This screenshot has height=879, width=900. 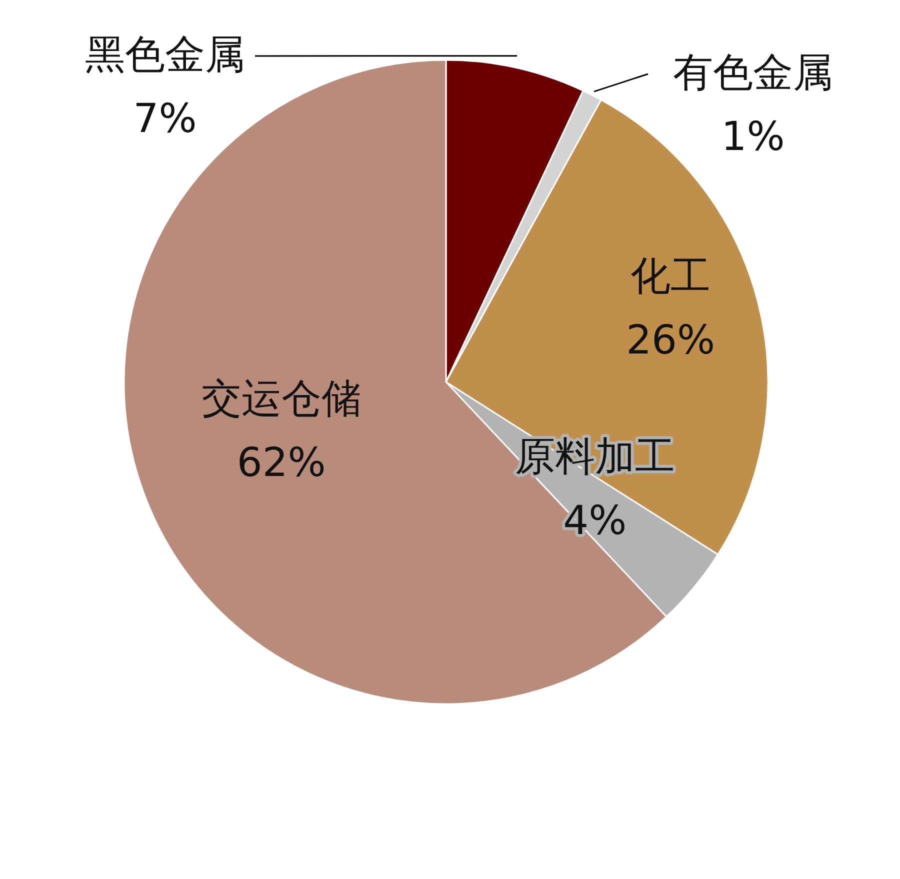 What do you see at coordinates (281, 399) in the screenshot?
I see `slice-label: 交运仓储` at bounding box center [281, 399].